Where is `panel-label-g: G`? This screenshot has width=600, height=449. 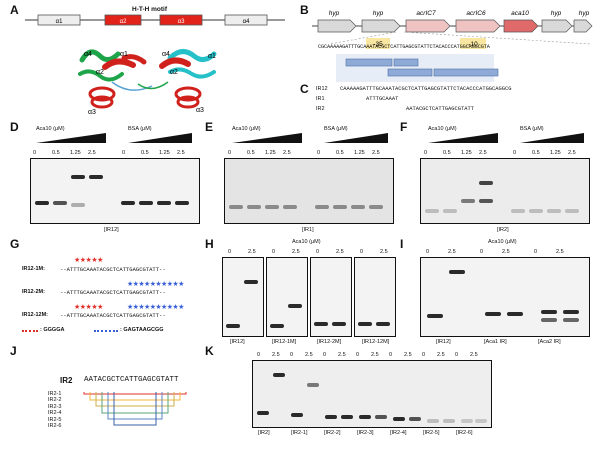
panel-label-g: G is located at coordinates (15, 244).